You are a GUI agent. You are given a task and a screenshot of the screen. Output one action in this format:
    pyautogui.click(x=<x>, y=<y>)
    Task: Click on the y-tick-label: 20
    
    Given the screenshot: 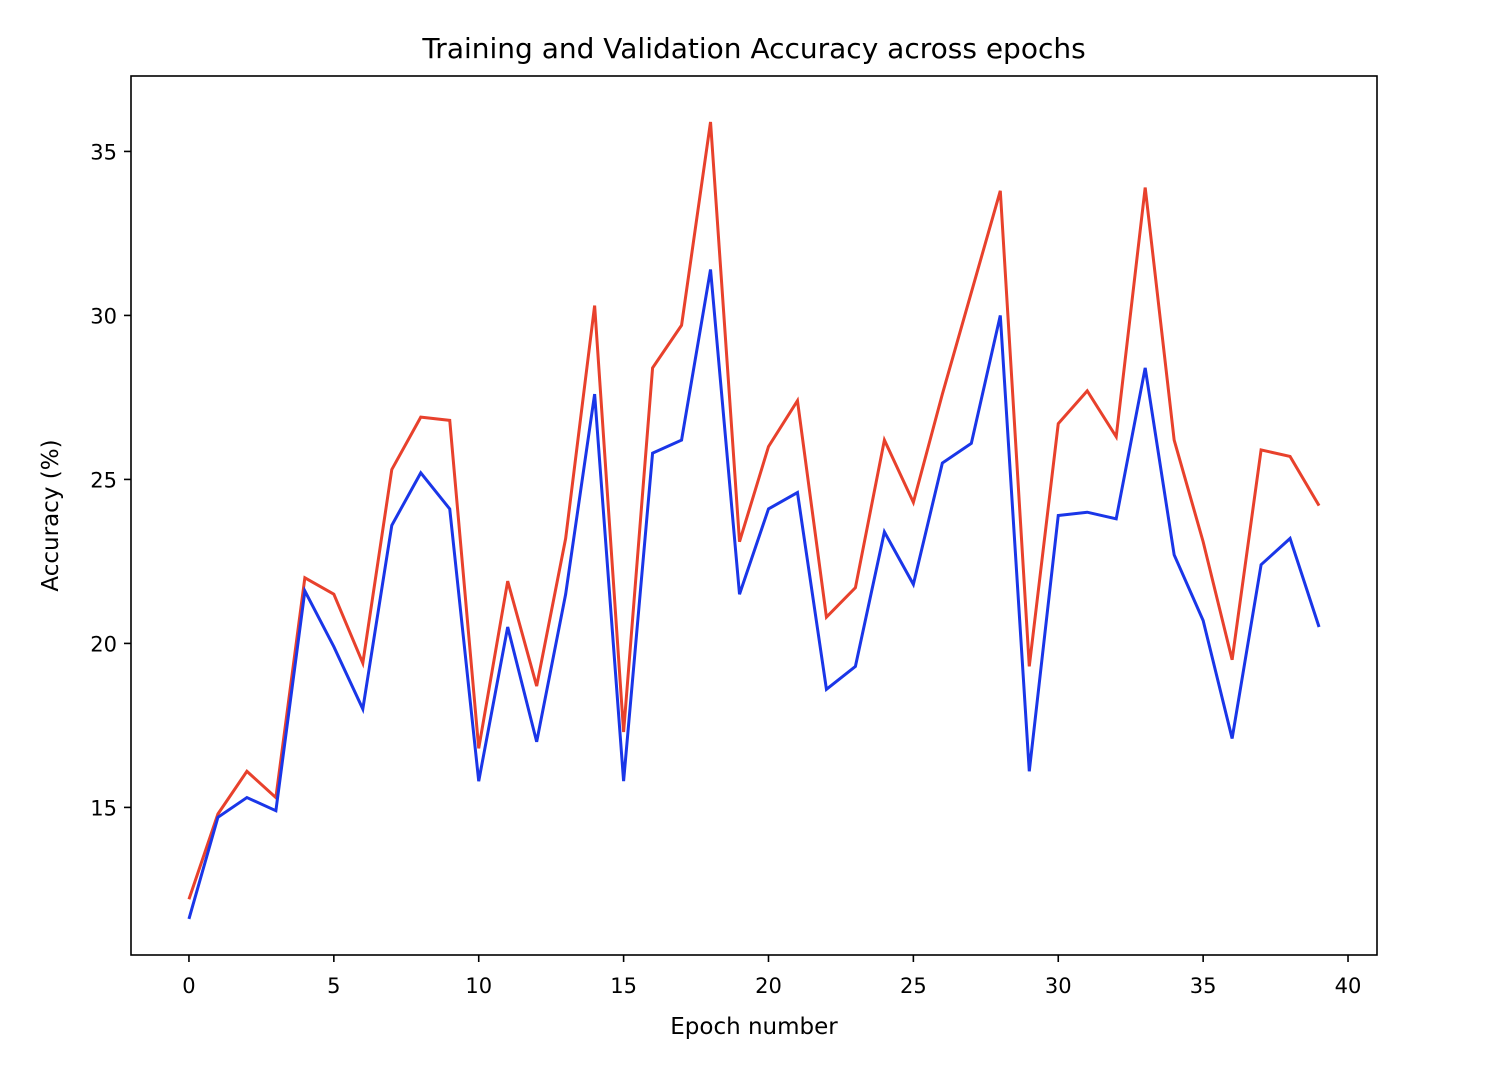 What is the action you would take?
    pyautogui.click(x=103, y=644)
    